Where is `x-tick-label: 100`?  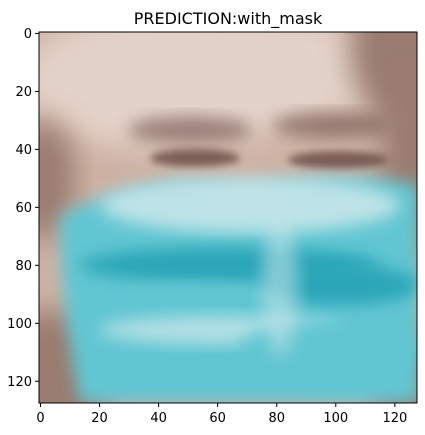
x-tick-label: 100 is located at coordinates (335, 418).